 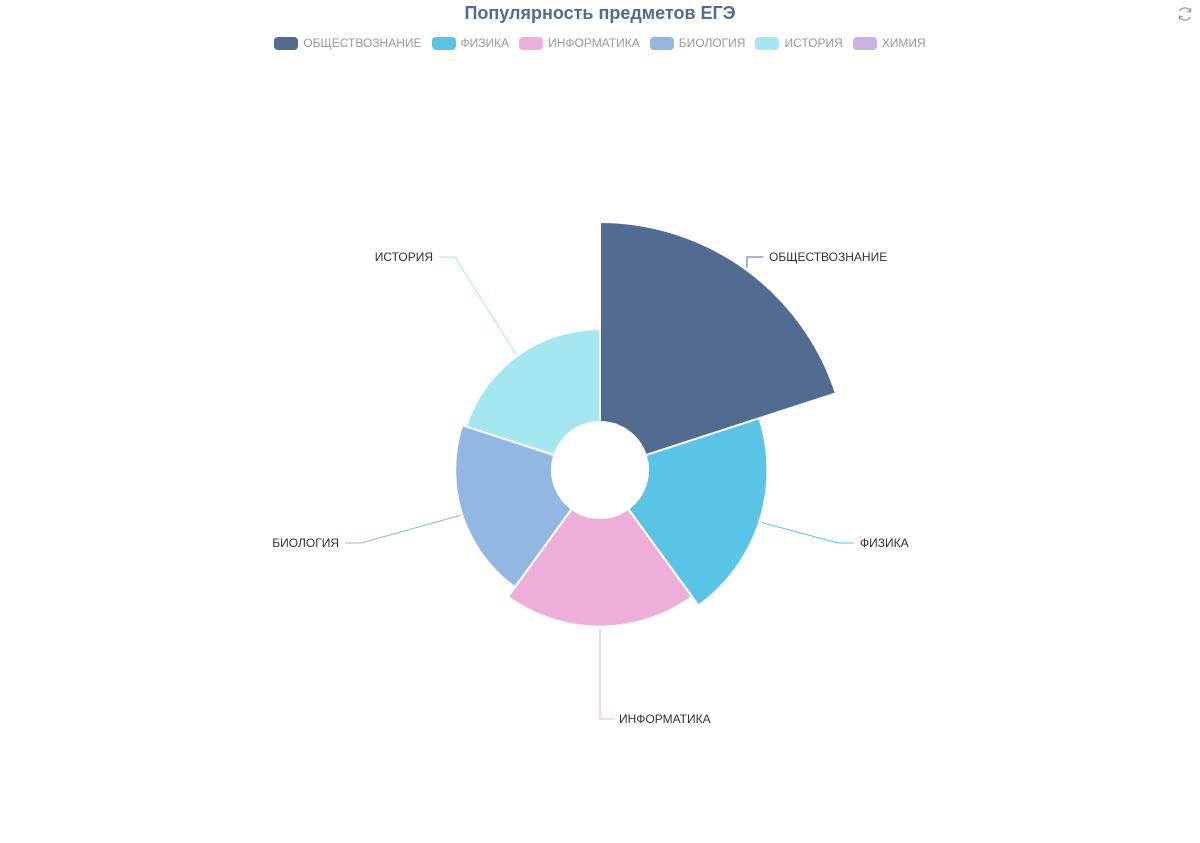 I want to click on slice-label: ИСТОРИЯ, so click(x=404, y=257).